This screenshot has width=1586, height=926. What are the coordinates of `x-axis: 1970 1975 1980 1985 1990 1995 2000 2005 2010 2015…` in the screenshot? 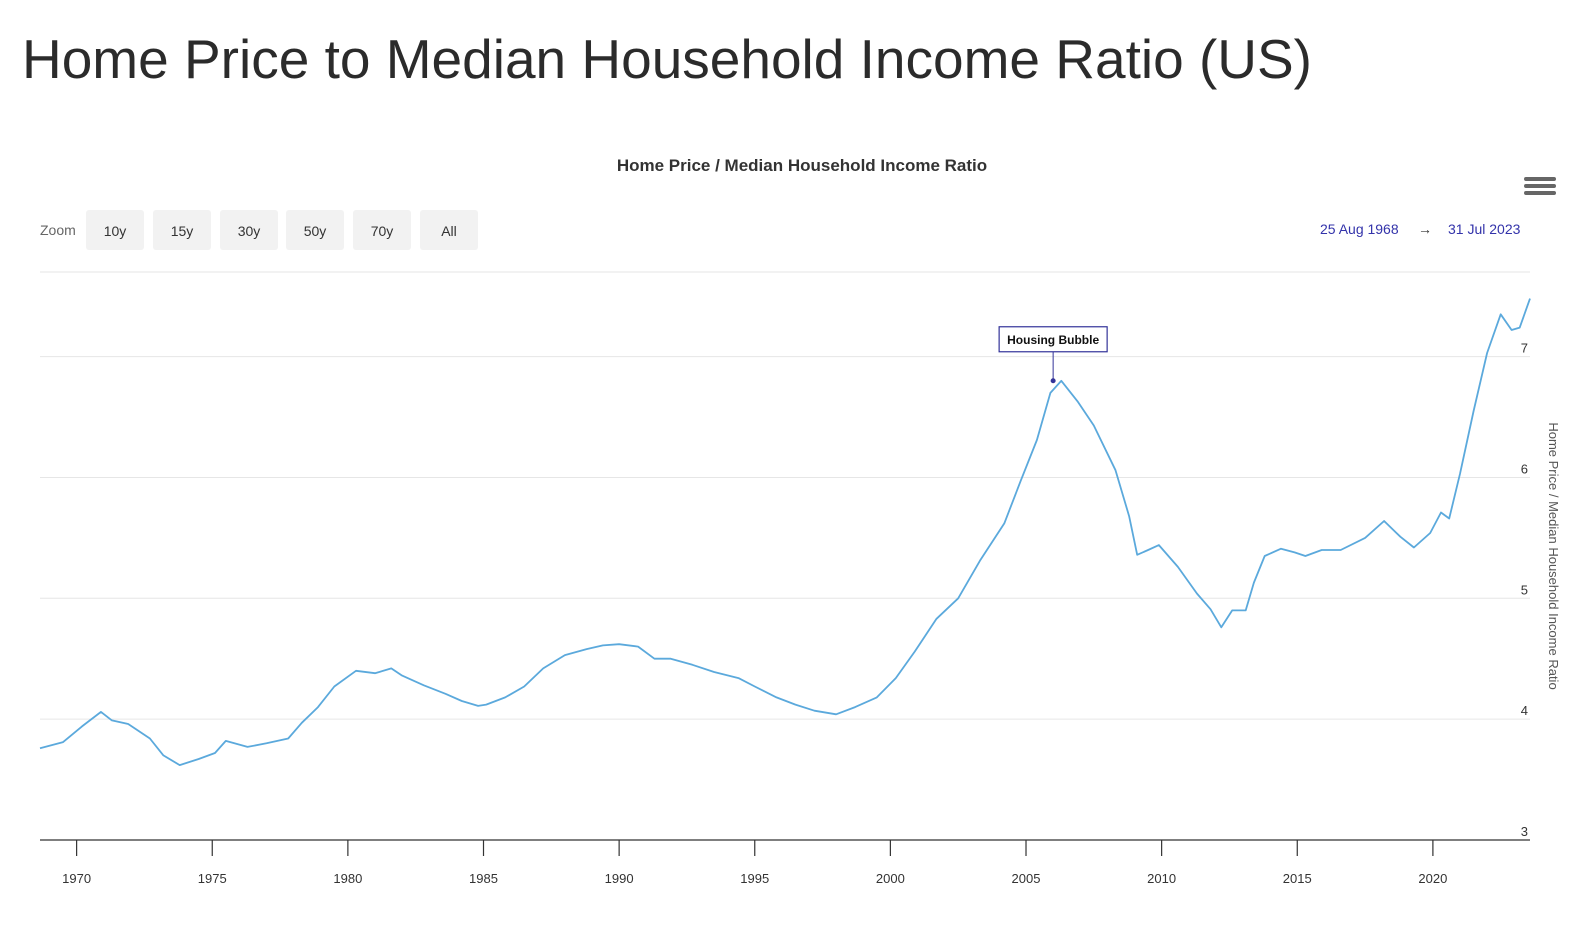 It's located at (785, 862).